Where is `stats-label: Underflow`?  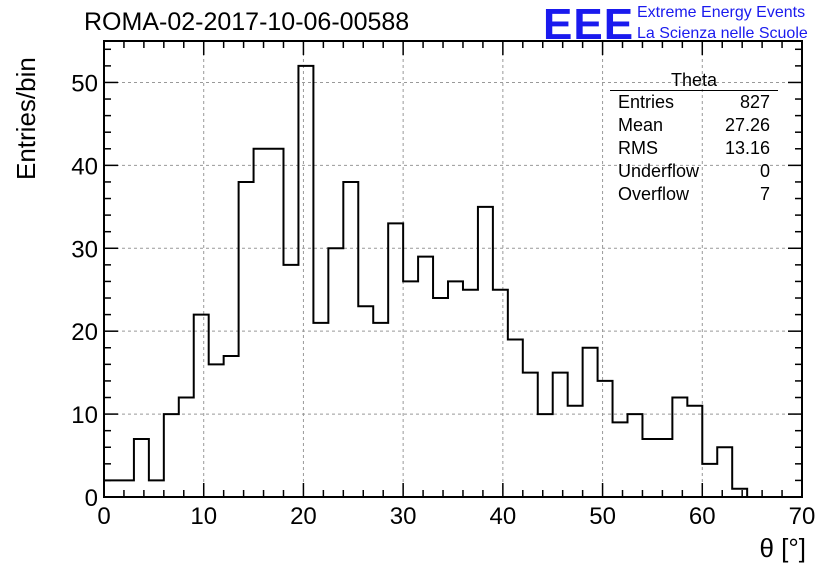
stats-label: Underflow is located at coordinates (659, 171).